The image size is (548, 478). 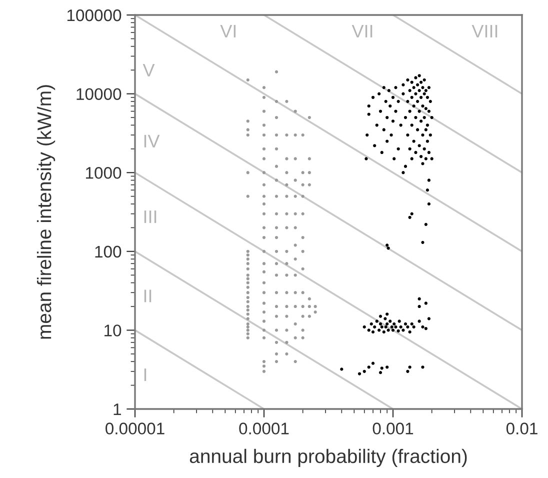 I want to click on x-tick-label: 0.0001, so click(x=264, y=428).